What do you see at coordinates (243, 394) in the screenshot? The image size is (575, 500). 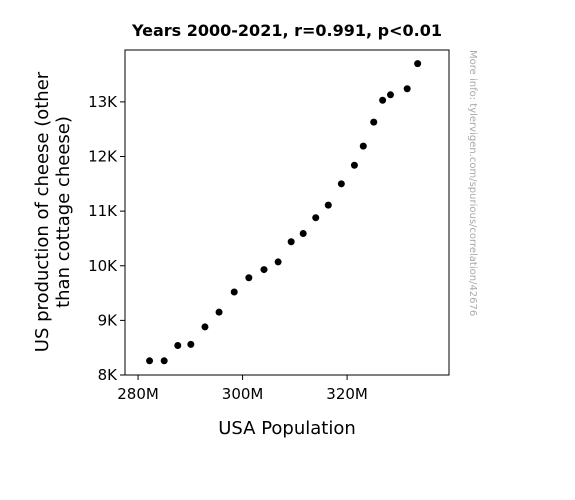 I see `x-tick-label: 300M` at bounding box center [243, 394].